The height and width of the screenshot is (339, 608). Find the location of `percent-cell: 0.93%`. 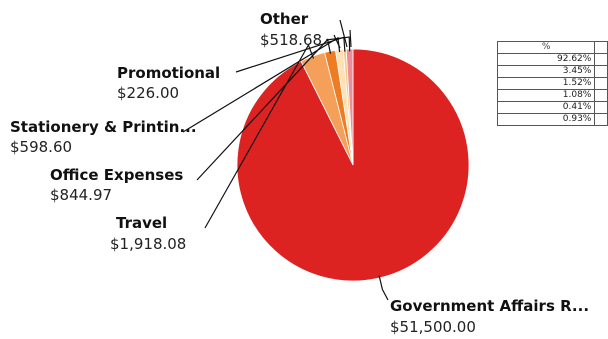

percent-cell: 0.93% is located at coordinates (546, 119).